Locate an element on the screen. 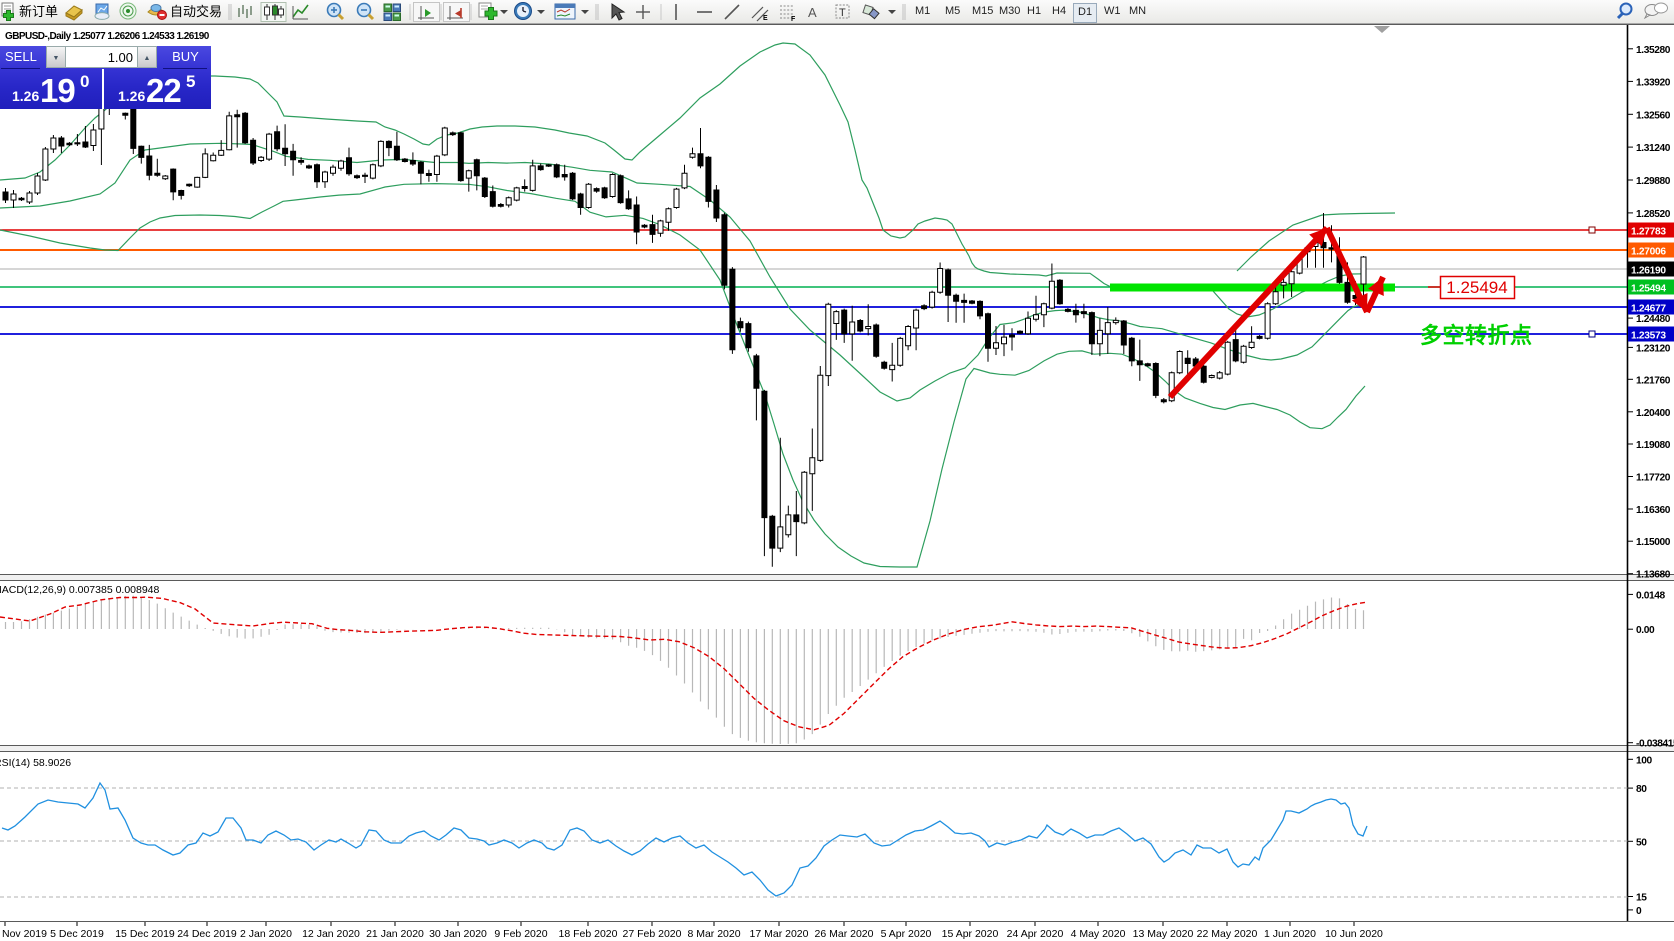 Image resolution: width=1674 pixels, height=941 pixels. svg-text: 10 Jun 2020 is located at coordinates (1354, 934).